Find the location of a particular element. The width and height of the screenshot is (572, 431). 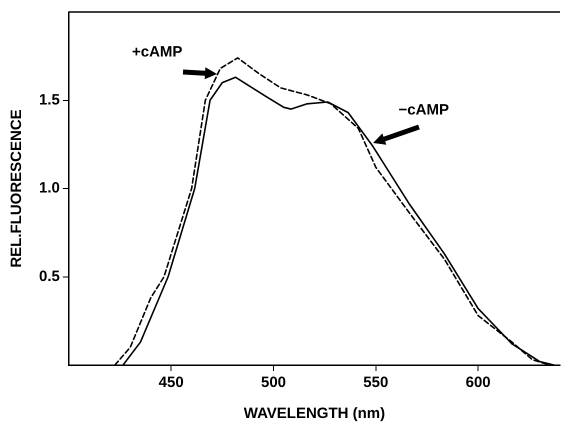

x-axis-title: WAVELENGTH (nm) is located at coordinates (315, 413).